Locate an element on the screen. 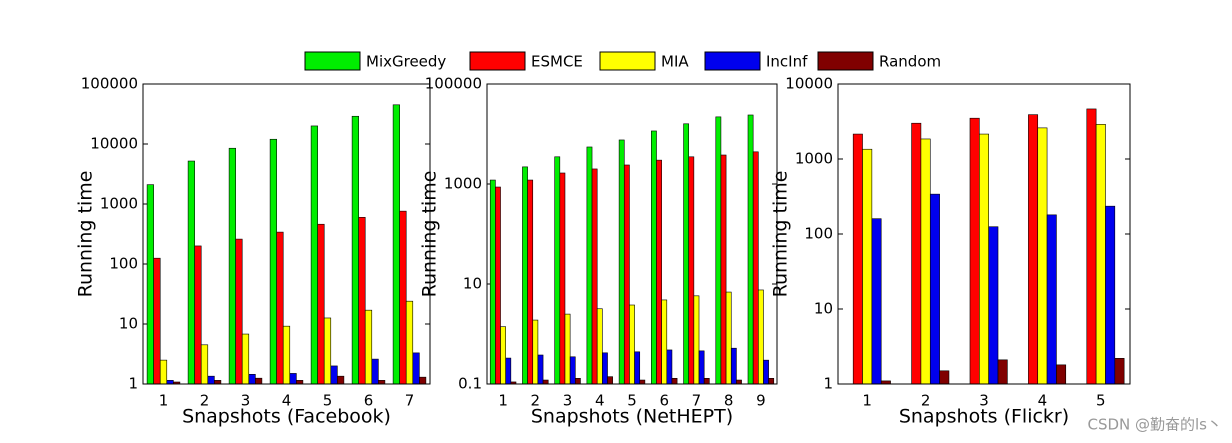 Image resolution: width=1232 pixels, height=443 pixels. x-tick-label: 6 is located at coordinates (369, 401).